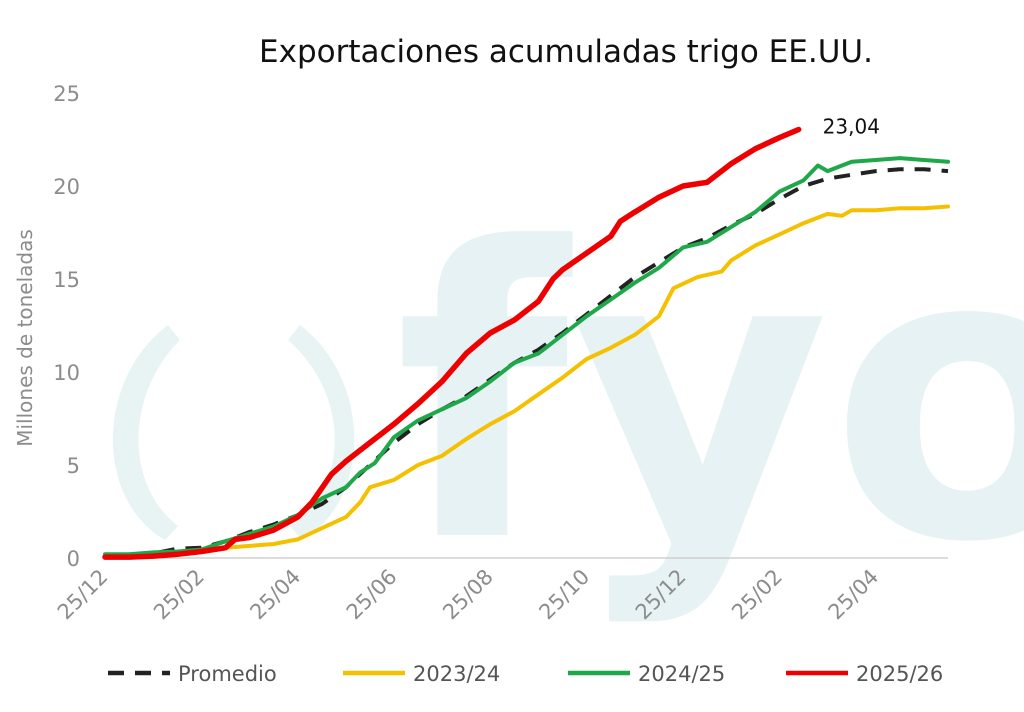 This screenshot has height=712, width=1024. Describe the element at coordinates (227, 674) in the screenshot. I see `legend-label: Promedio` at that location.